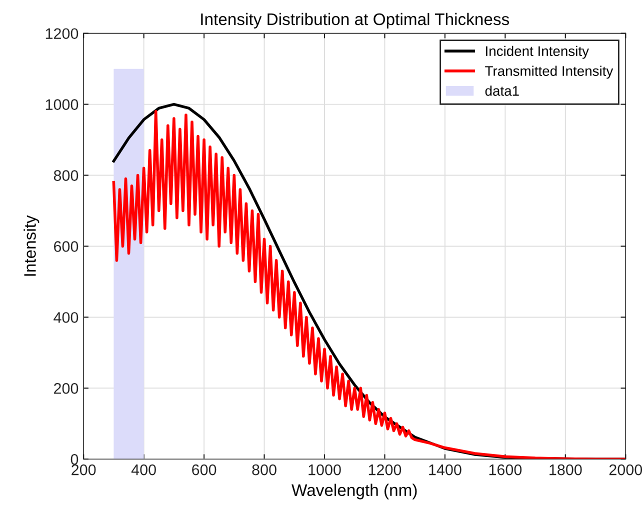 The width and height of the screenshot is (643, 513). What do you see at coordinates (264, 470) in the screenshot?
I see `x-tick-label: 800` at bounding box center [264, 470].